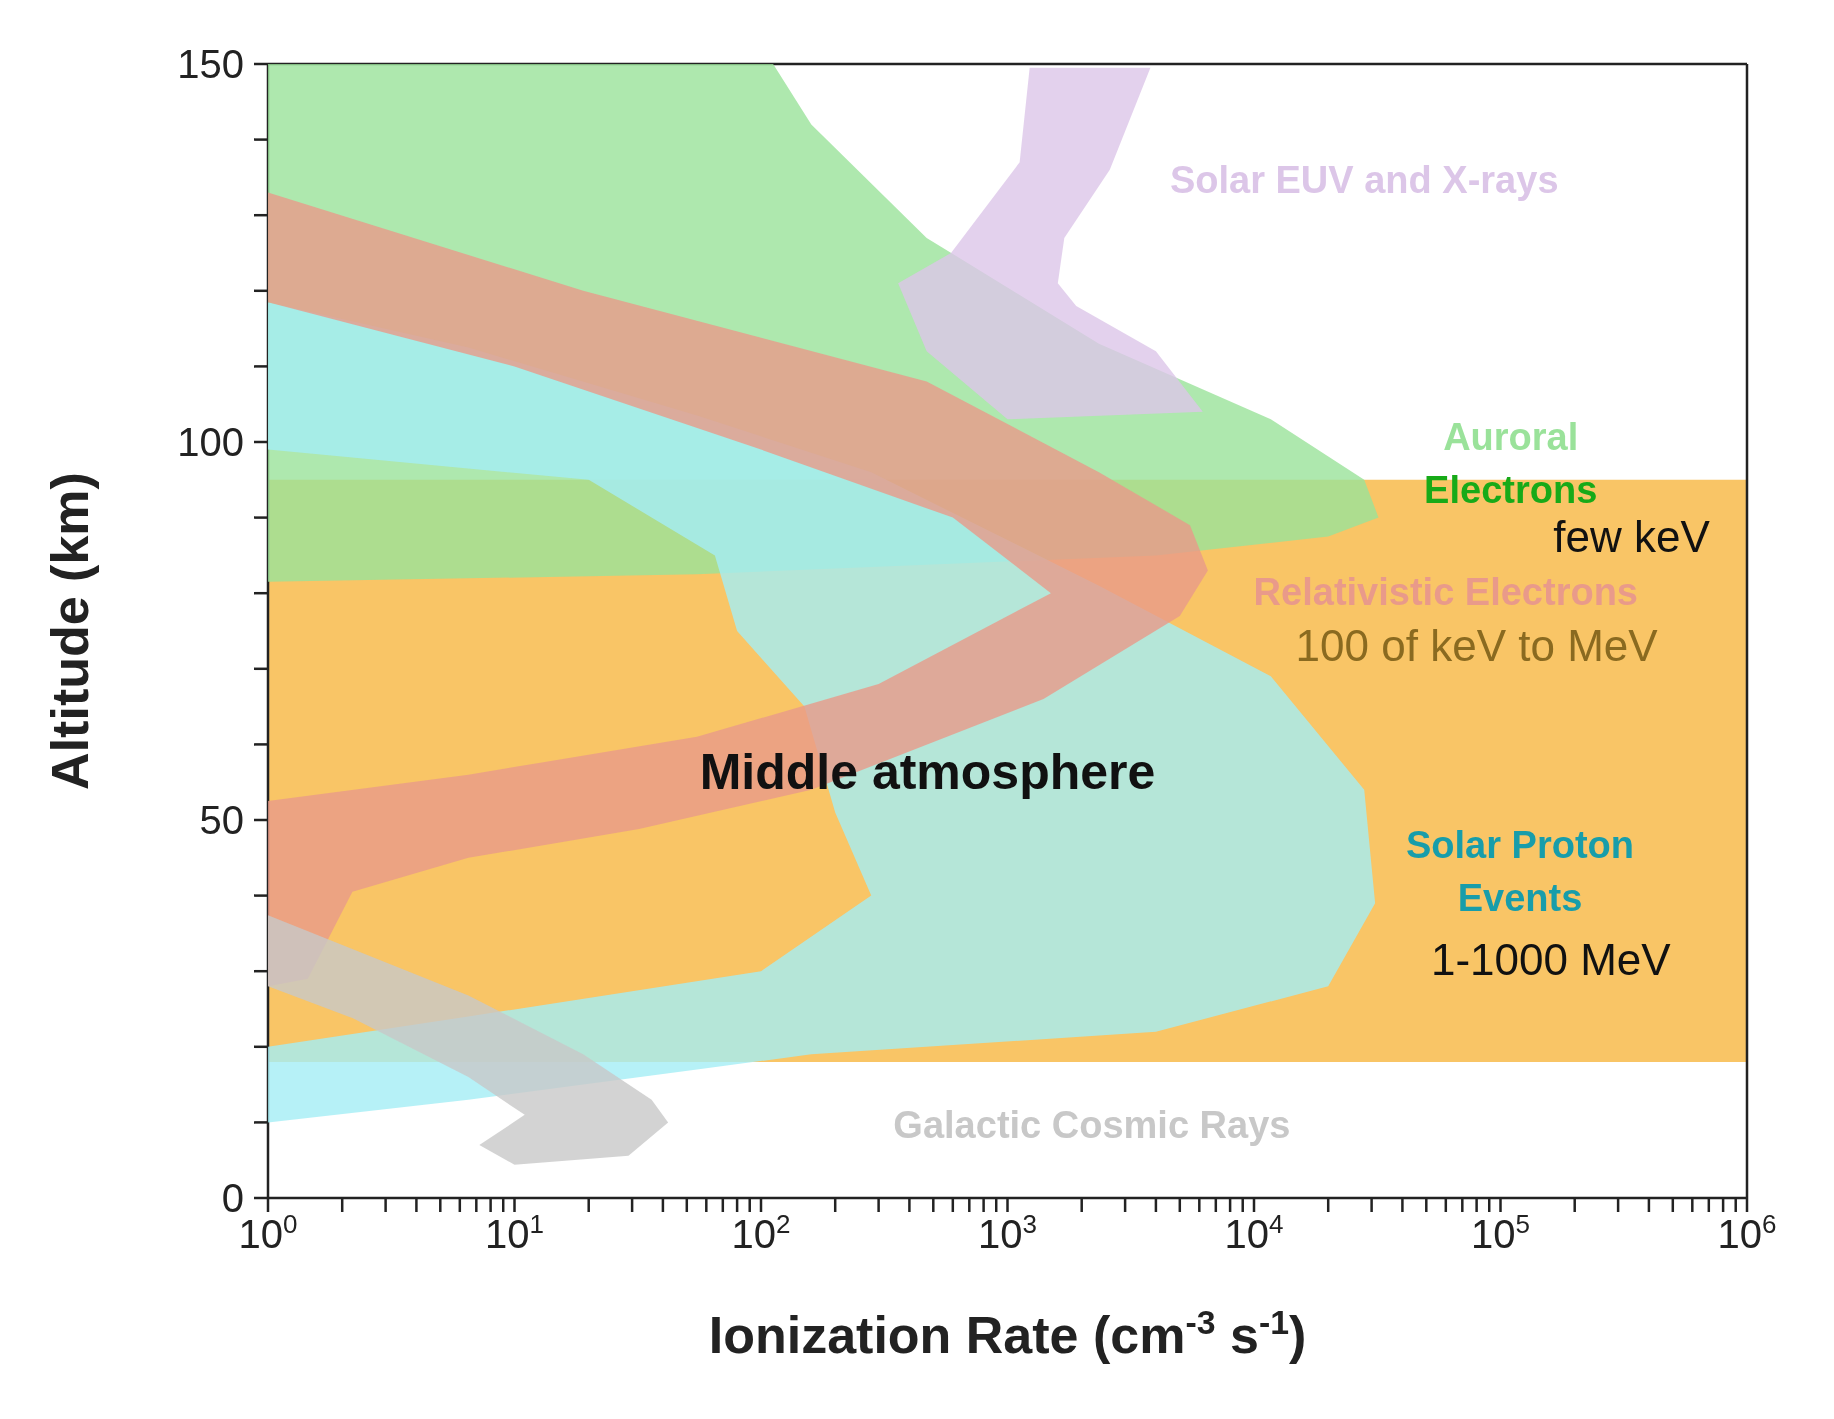  Describe the element at coordinates (927, 771) in the screenshot. I see `band-label: Middle atmosphere` at that location.